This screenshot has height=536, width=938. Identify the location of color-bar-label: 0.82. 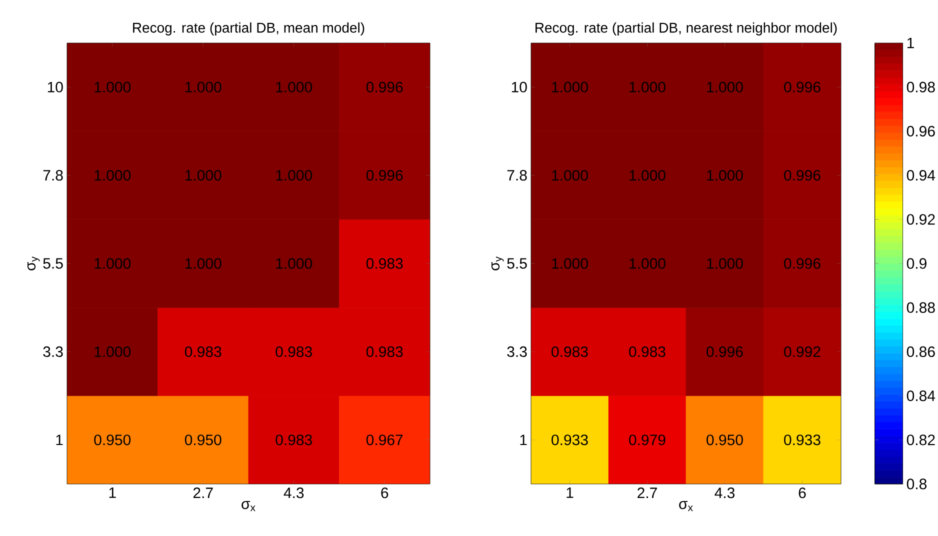
(920, 440).